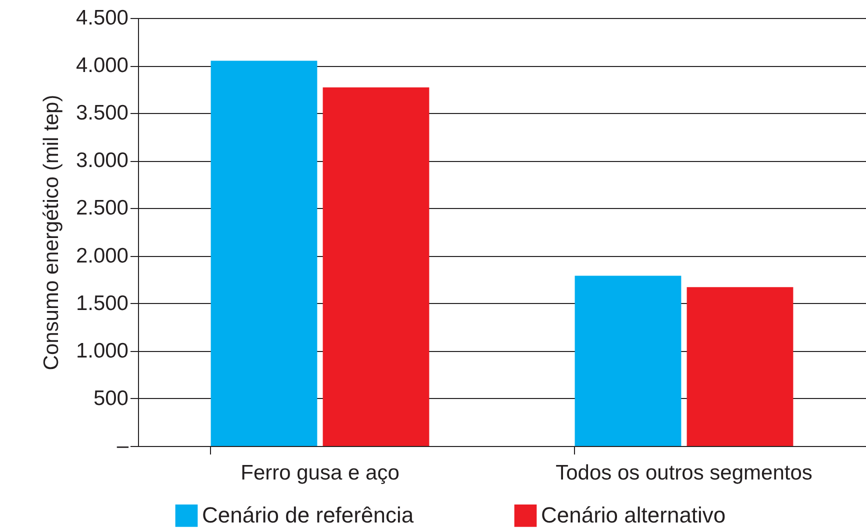 The height and width of the screenshot is (529, 866). What do you see at coordinates (110, 398) in the screenshot?
I see `y-tick-label: 500` at bounding box center [110, 398].